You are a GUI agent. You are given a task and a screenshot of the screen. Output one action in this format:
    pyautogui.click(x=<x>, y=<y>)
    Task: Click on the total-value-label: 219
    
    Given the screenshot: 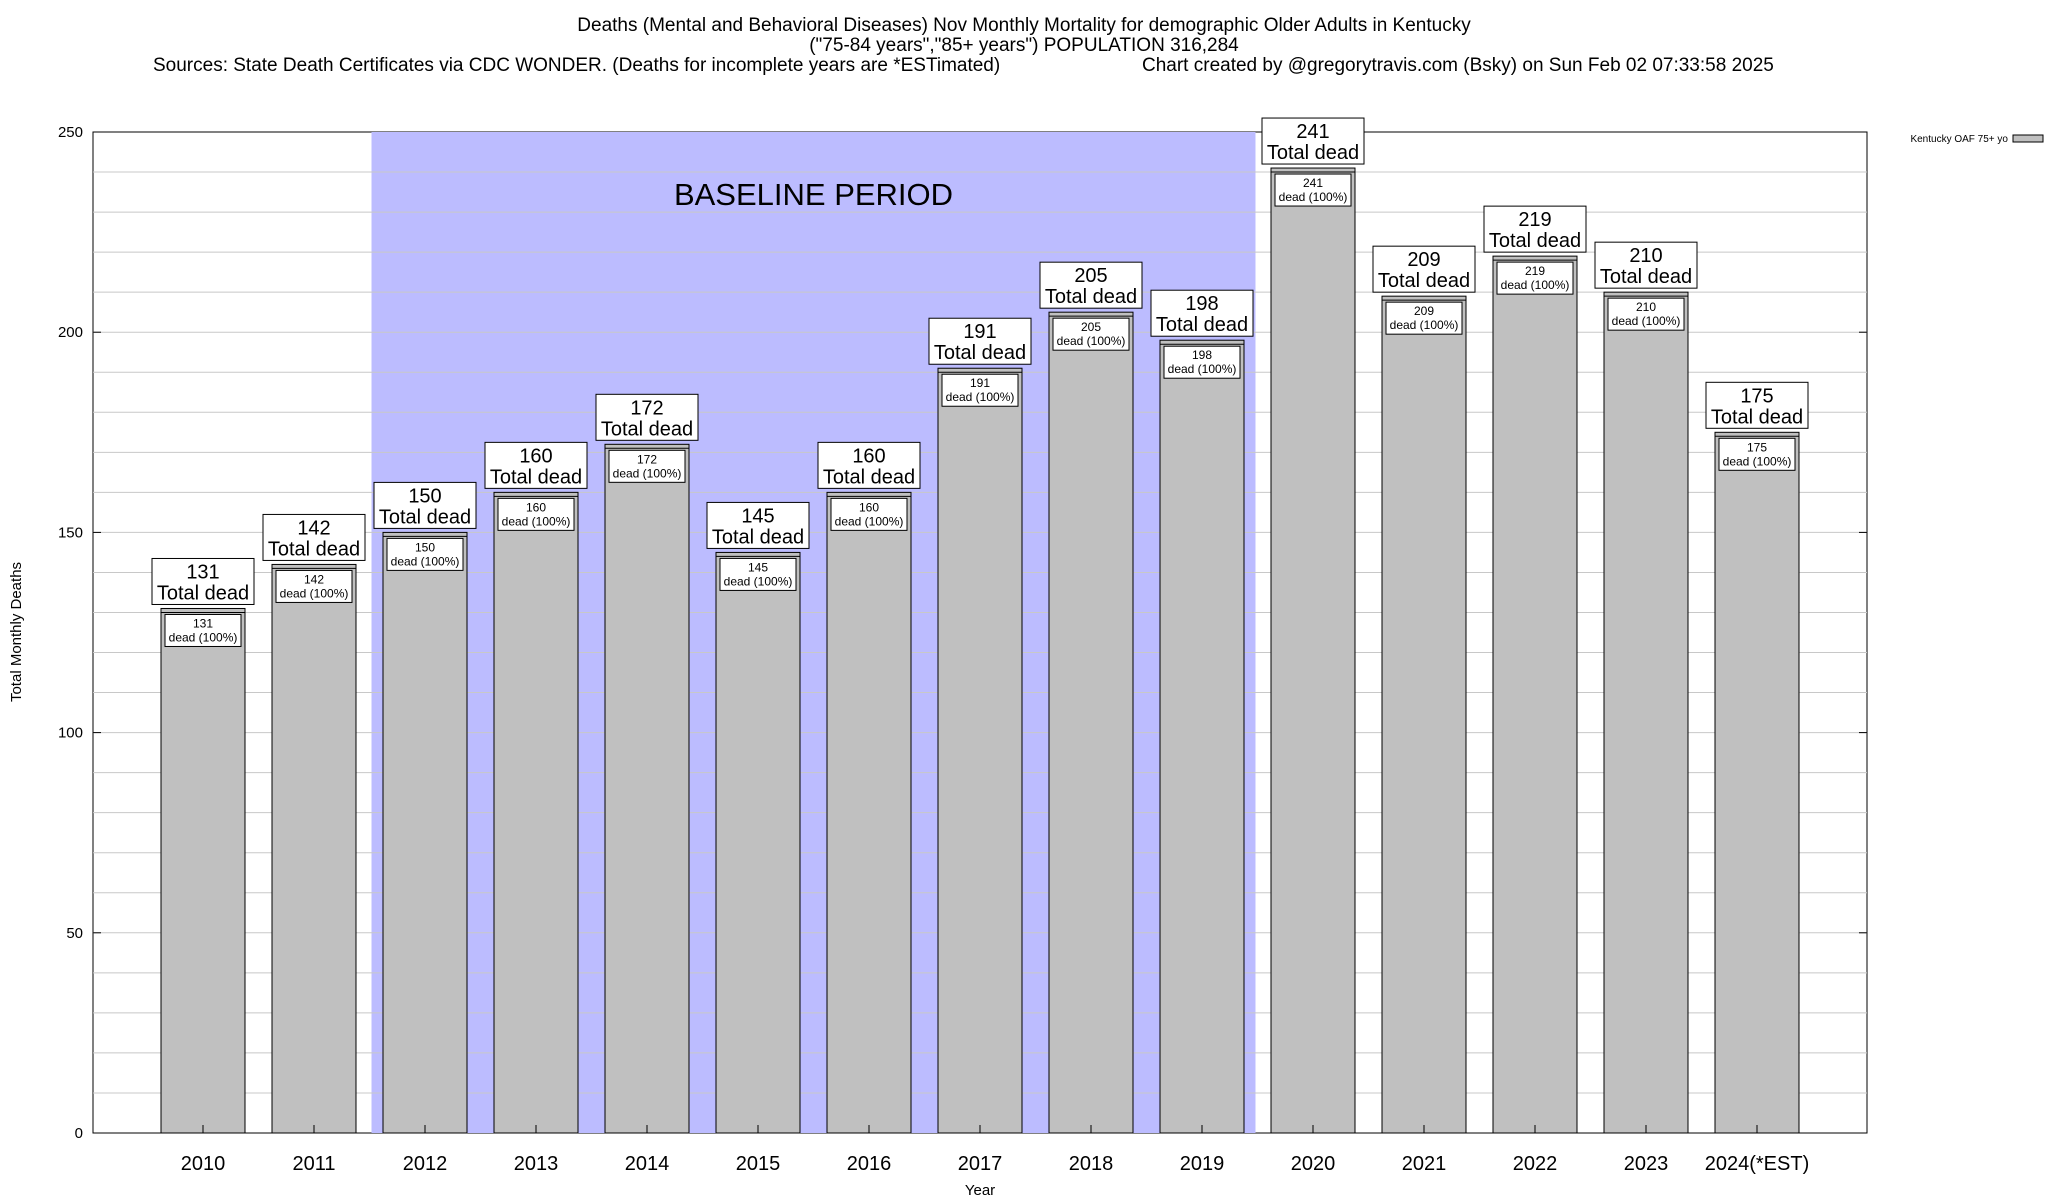 What is the action you would take?
    pyautogui.click(x=1534, y=220)
    